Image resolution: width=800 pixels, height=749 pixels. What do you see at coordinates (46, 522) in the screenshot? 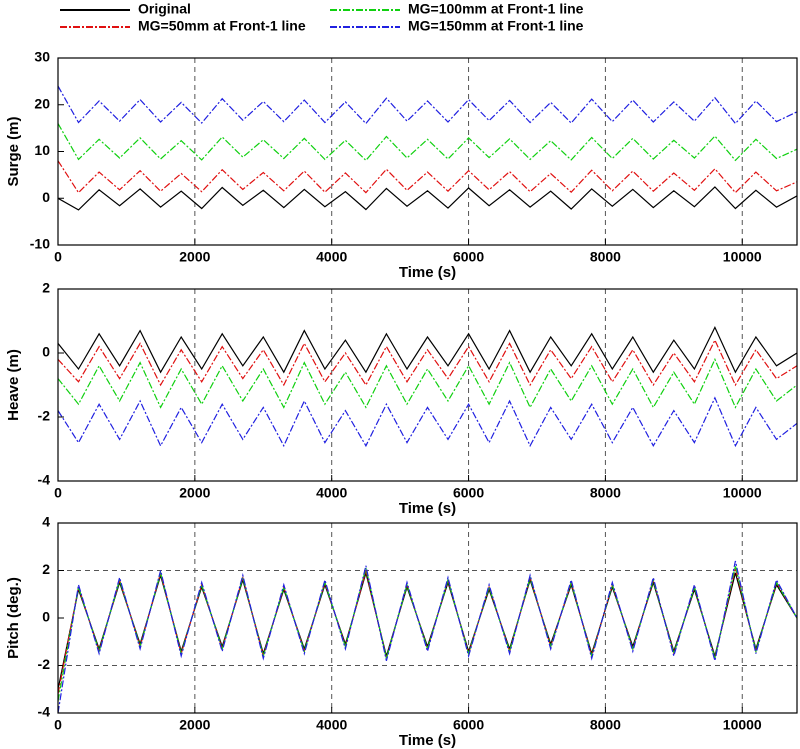
I see `y-tick-label: 4` at bounding box center [46, 522].